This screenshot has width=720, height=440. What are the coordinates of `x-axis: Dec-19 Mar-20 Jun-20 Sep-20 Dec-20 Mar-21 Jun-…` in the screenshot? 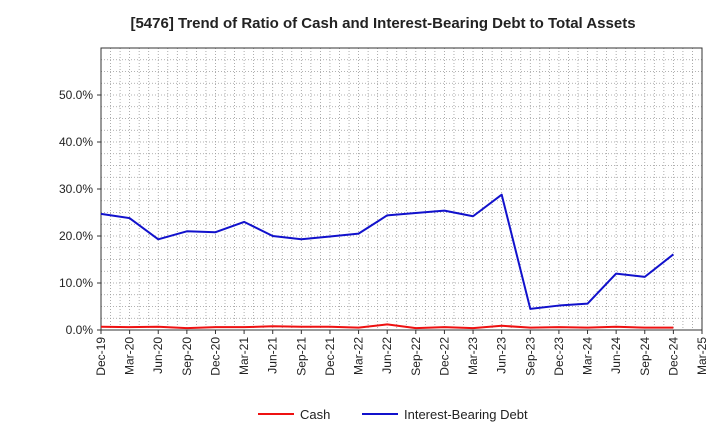 It's located at (401, 353).